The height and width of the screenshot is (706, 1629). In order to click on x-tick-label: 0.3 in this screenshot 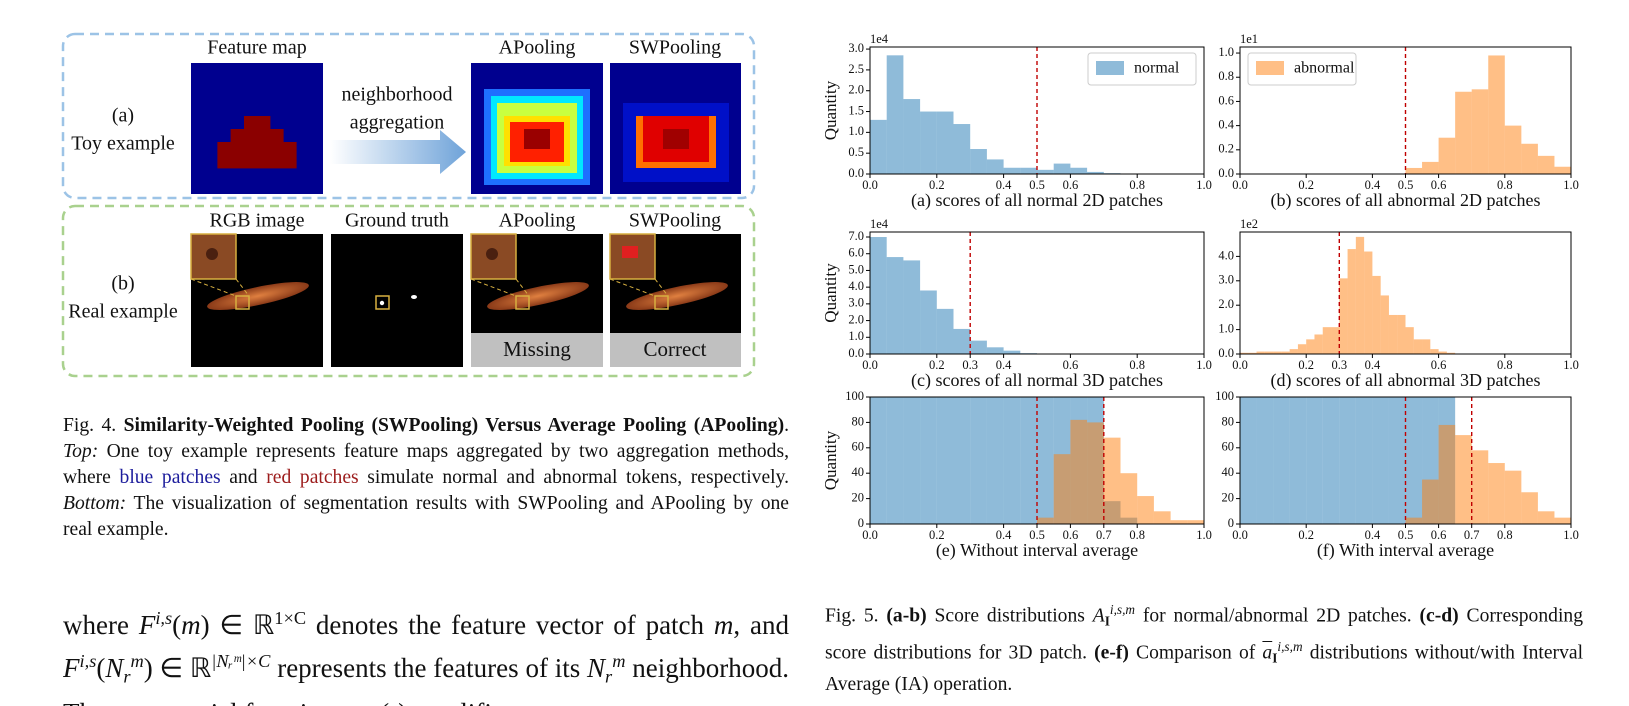, I will do `click(1339, 365)`.